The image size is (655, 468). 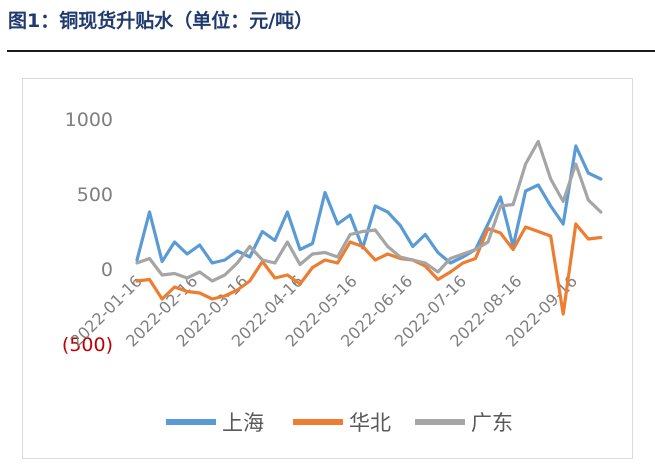 What do you see at coordinates (95, 195) in the screenshot?
I see `y-tick-label: 500` at bounding box center [95, 195].